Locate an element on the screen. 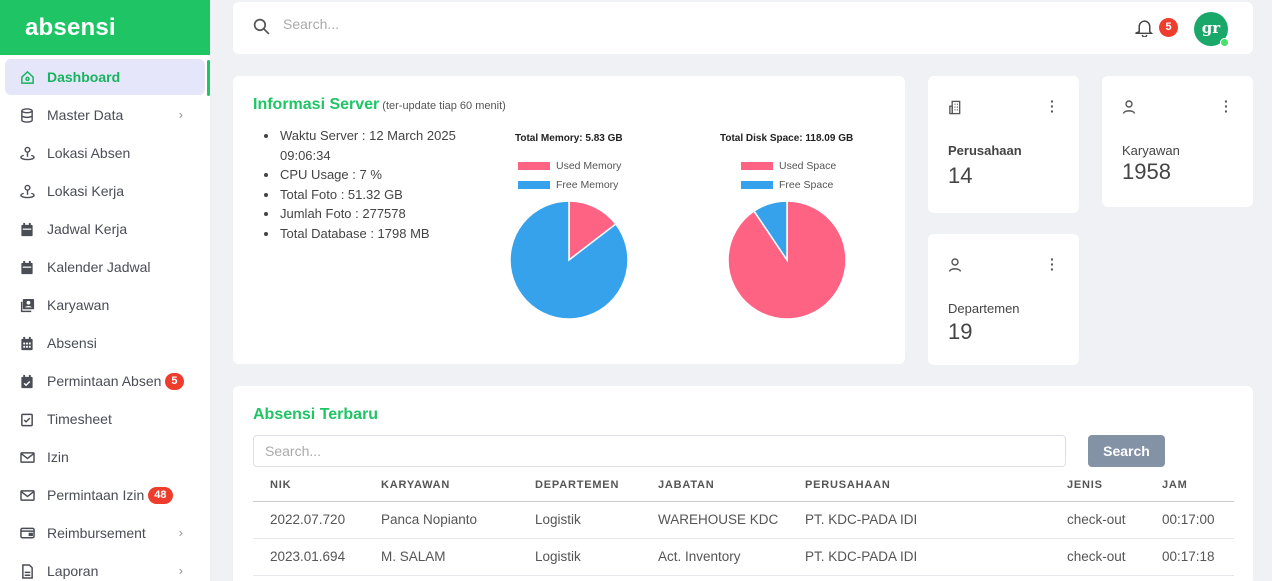  sidebar-item-label: Izin is located at coordinates (58, 457).